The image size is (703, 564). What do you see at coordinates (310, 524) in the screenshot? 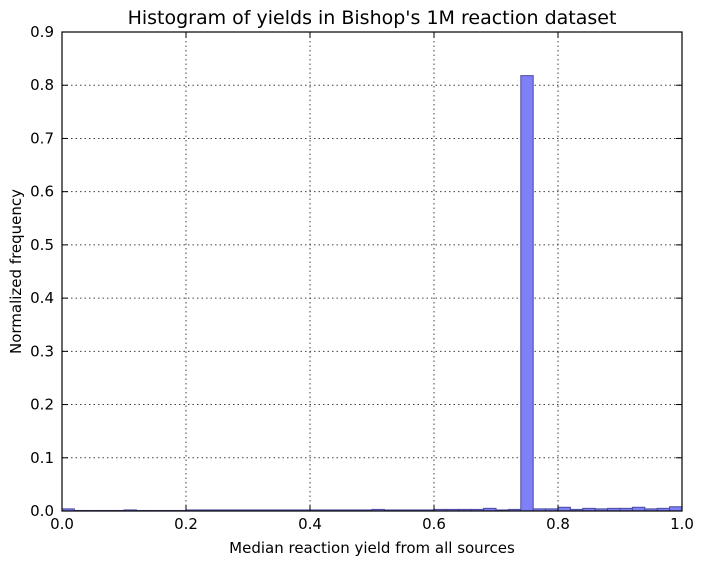
I see `x-tick-label: 0.4` at bounding box center [310, 524].